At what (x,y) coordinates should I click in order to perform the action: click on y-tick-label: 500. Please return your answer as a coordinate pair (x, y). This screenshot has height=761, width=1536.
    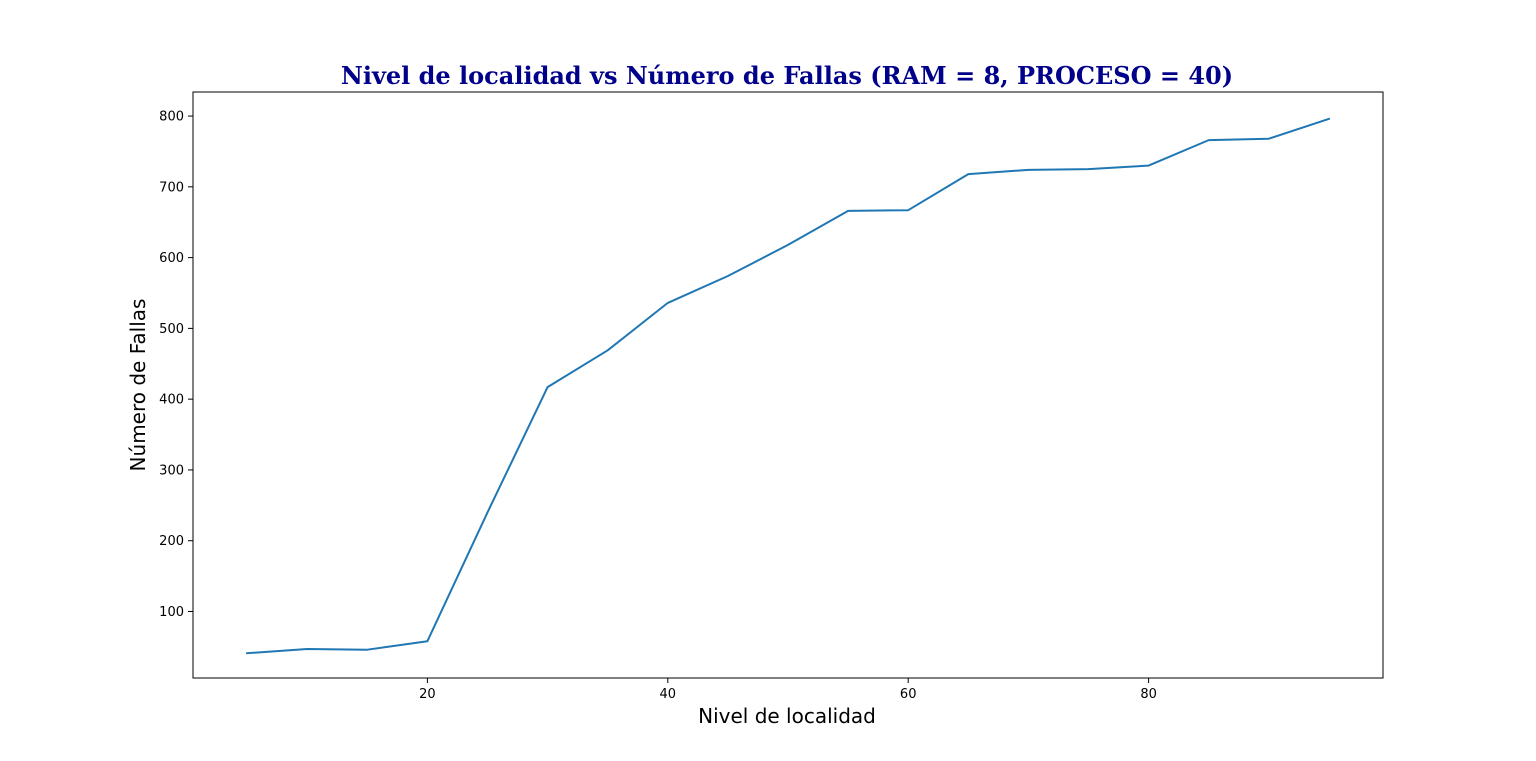
    Looking at the image, I should click on (171, 329).